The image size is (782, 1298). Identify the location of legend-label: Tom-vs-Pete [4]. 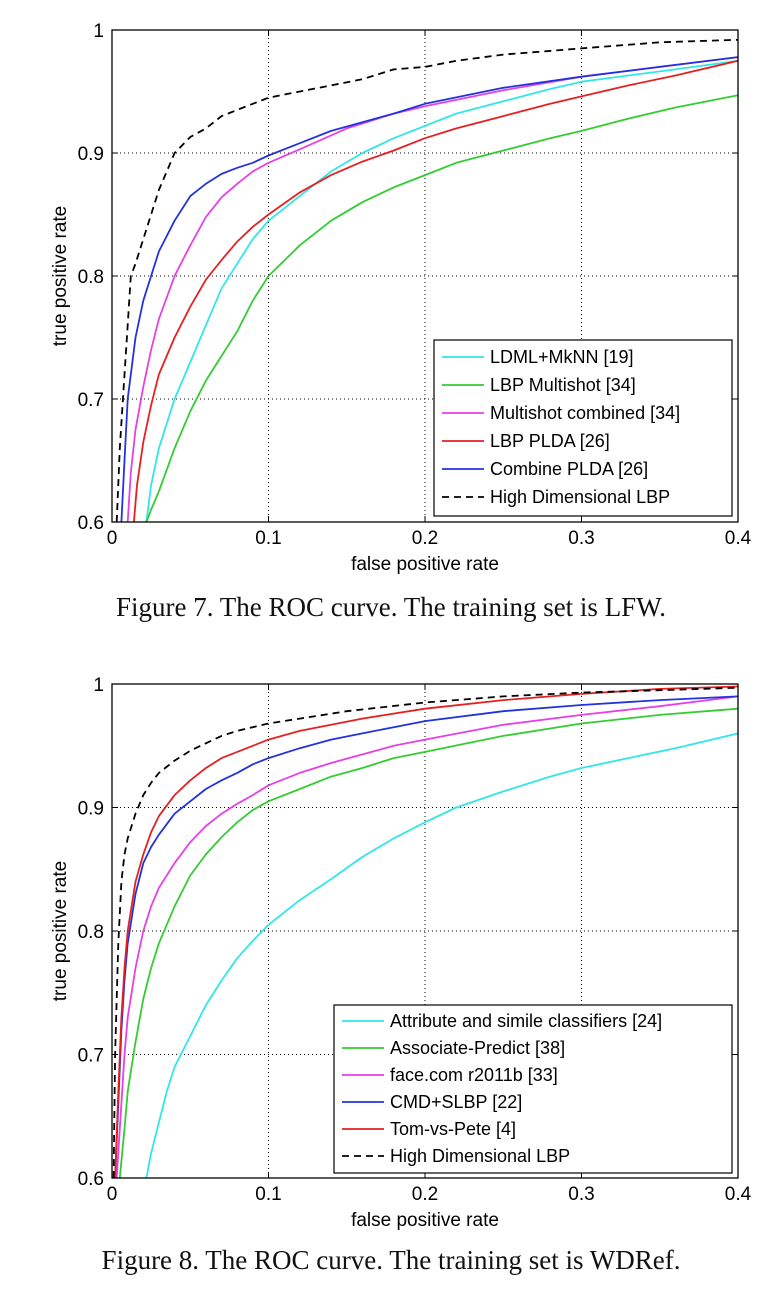
(453, 1129).